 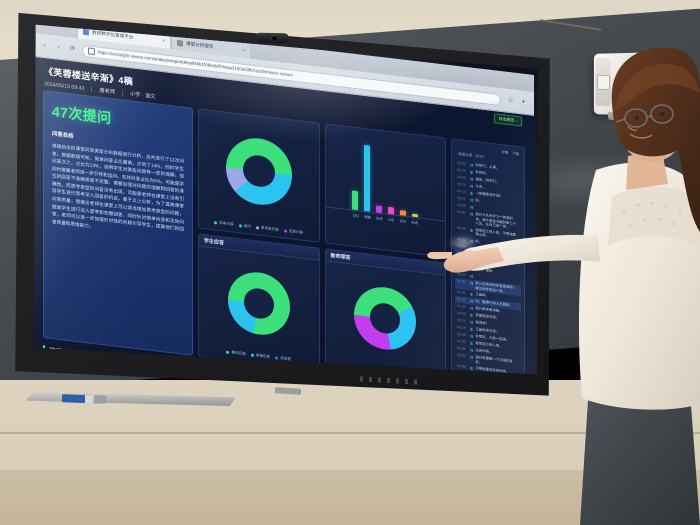 What do you see at coordinates (91, 51) in the screenshot?
I see `lock-icon` at bounding box center [91, 51].